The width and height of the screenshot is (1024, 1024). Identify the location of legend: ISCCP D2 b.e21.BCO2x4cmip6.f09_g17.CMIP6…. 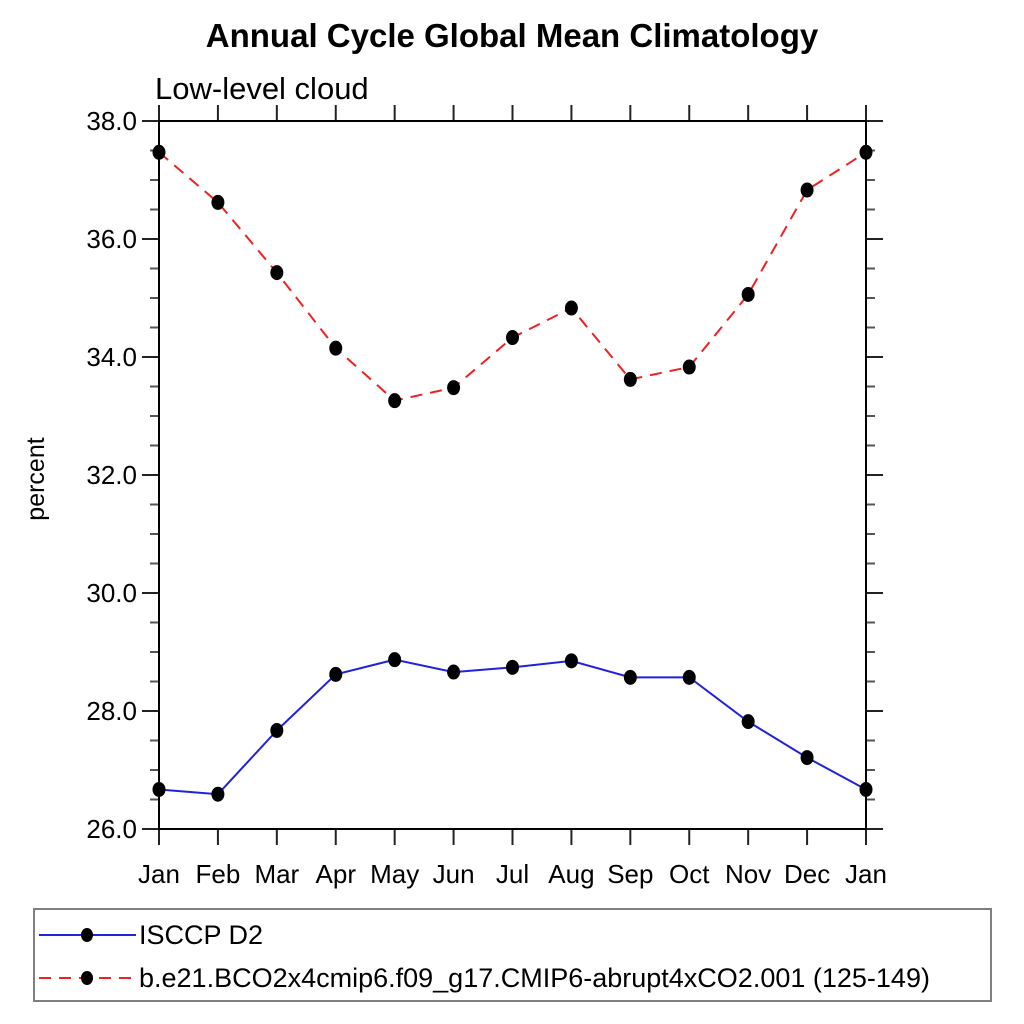
(512, 955).